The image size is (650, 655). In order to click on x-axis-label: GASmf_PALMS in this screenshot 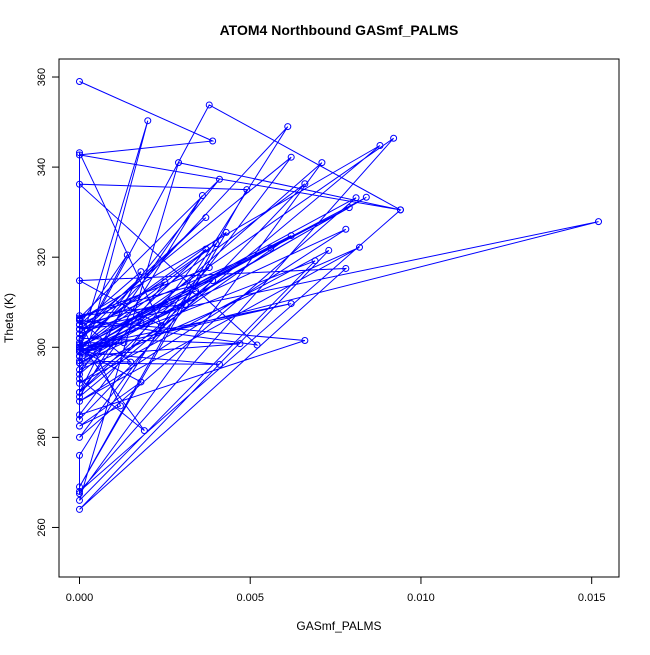, I will do `click(338, 626)`.